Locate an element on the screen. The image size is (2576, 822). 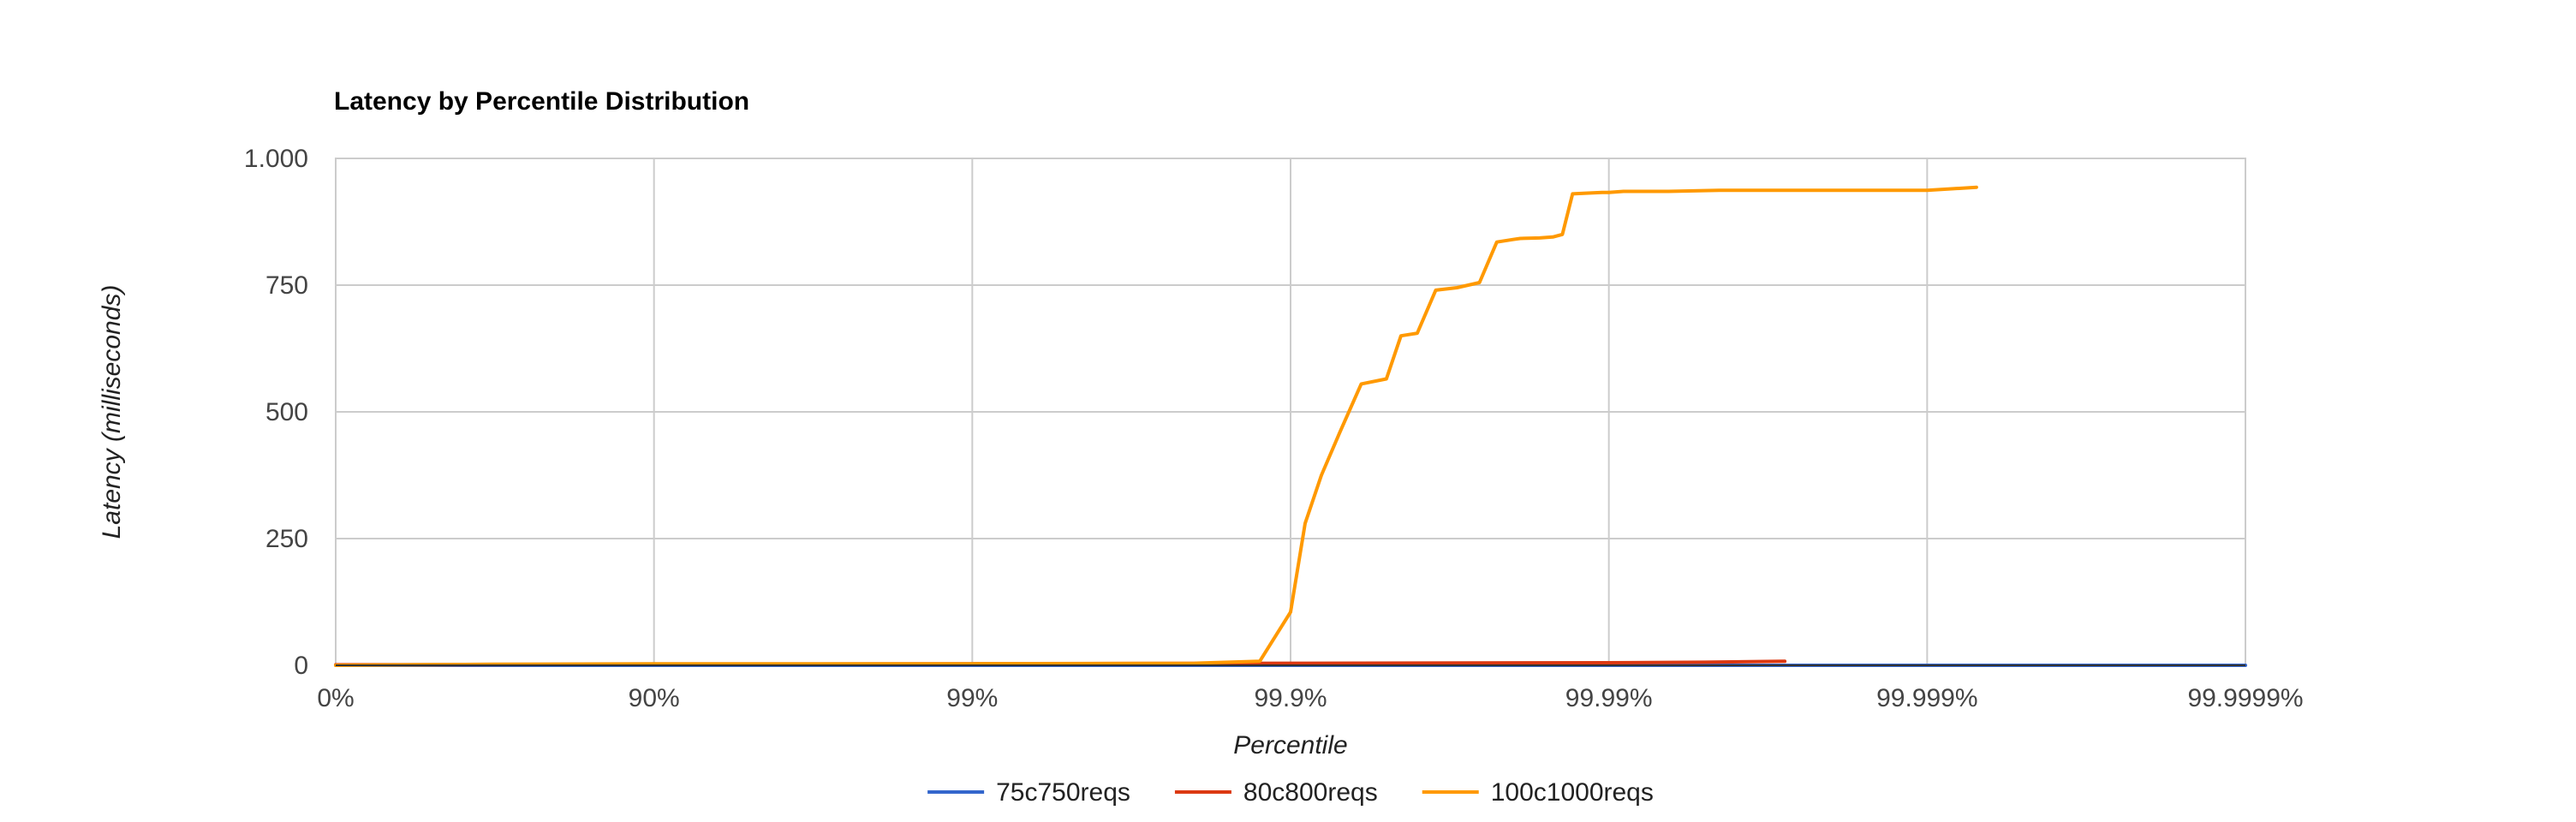
legend-label: 75c750reqs is located at coordinates (1063, 792).